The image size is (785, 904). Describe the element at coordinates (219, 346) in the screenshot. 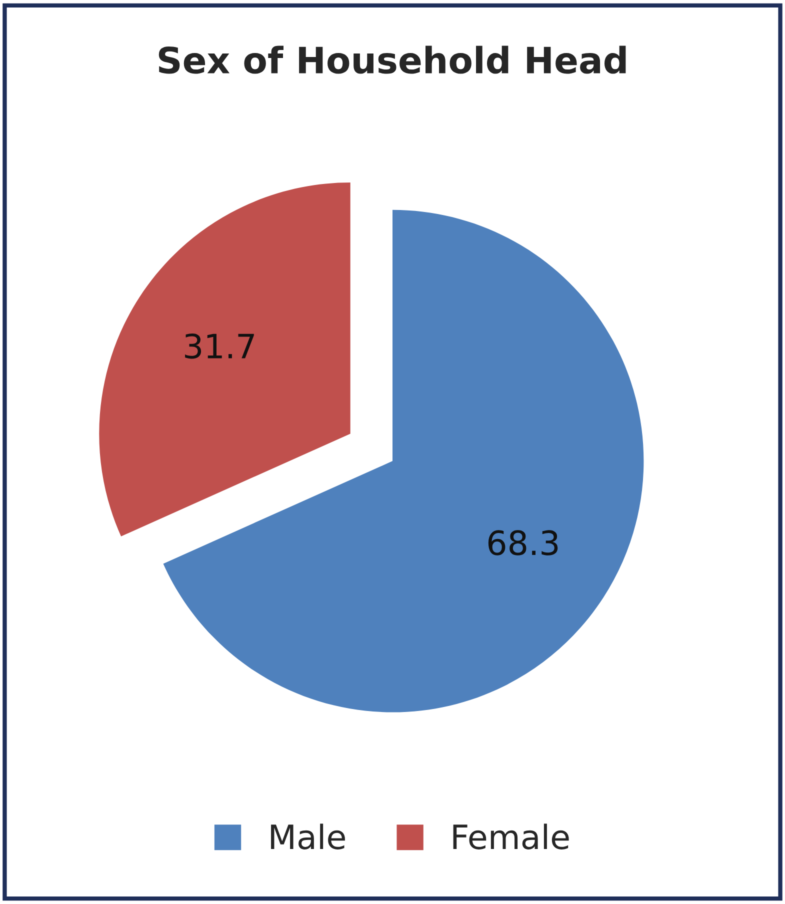

I see `data-label: 31.7` at that location.